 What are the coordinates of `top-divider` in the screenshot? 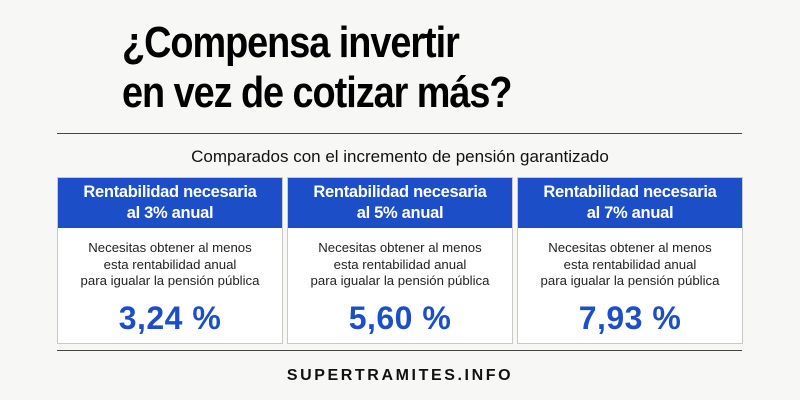 It's located at (399, 133).